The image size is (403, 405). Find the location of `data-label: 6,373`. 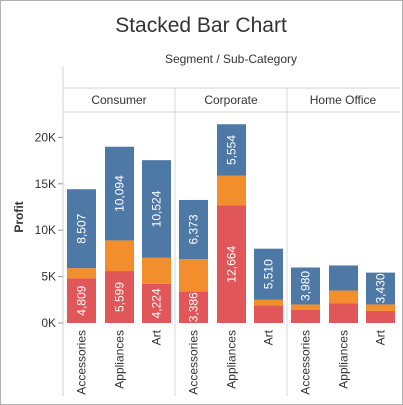

data-label: 6,373 is located at coordinates (194, 229).